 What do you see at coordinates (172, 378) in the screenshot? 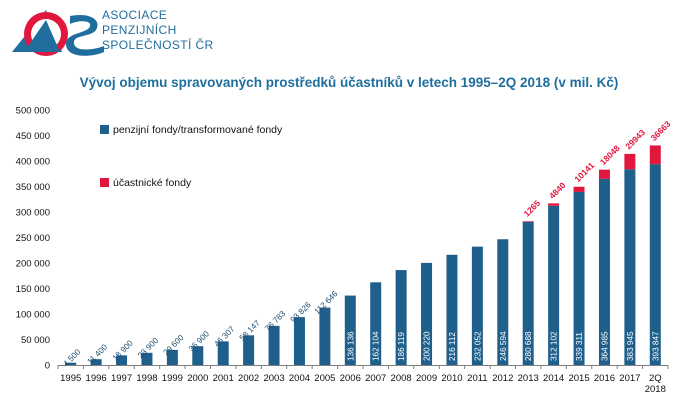
I see `x-tick-label: 1999` at bounding box center [172, 378].